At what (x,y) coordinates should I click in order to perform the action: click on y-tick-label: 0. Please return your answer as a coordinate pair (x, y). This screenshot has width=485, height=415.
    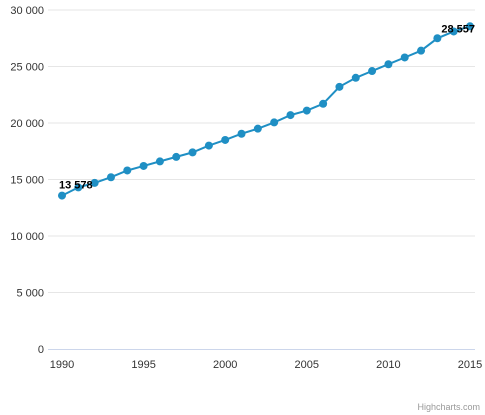
    Looking at the image, I should click on (41, 350).